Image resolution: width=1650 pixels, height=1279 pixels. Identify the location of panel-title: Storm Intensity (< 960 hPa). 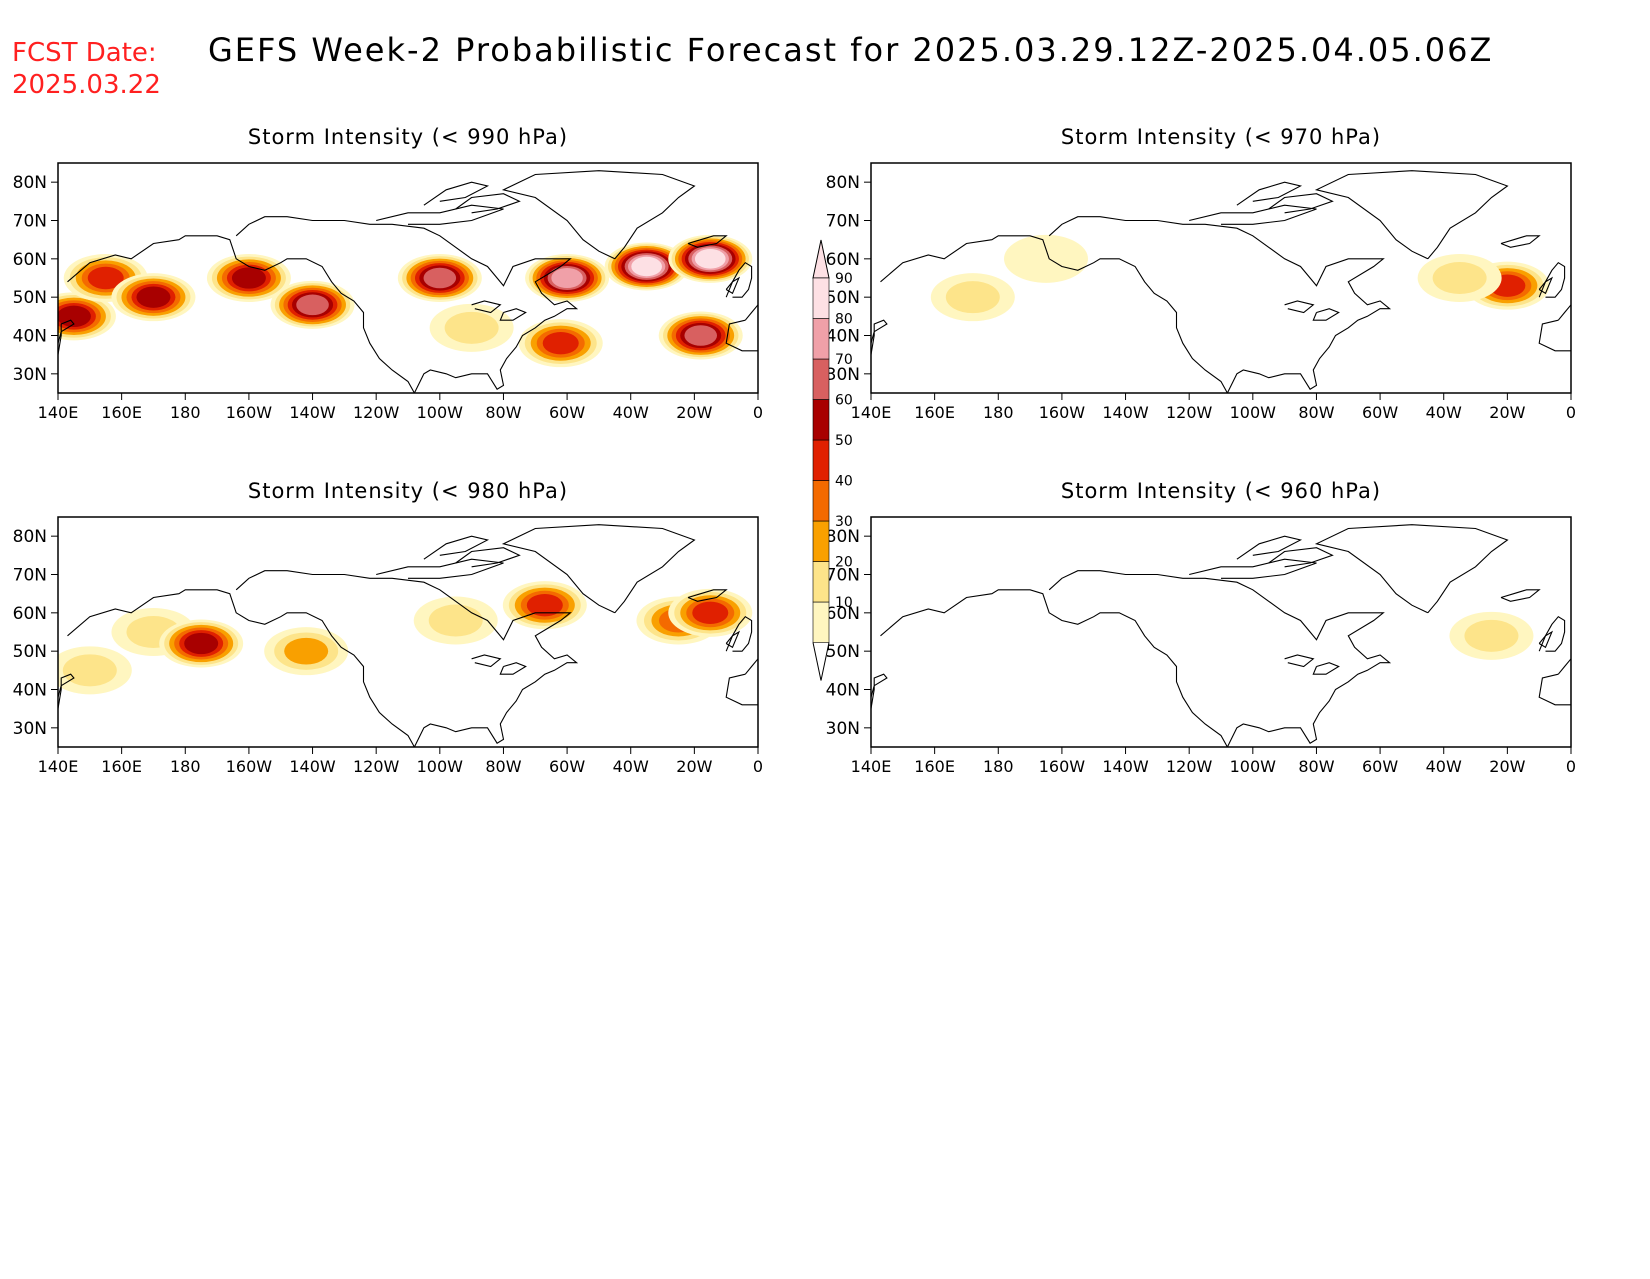
(1221, 491).